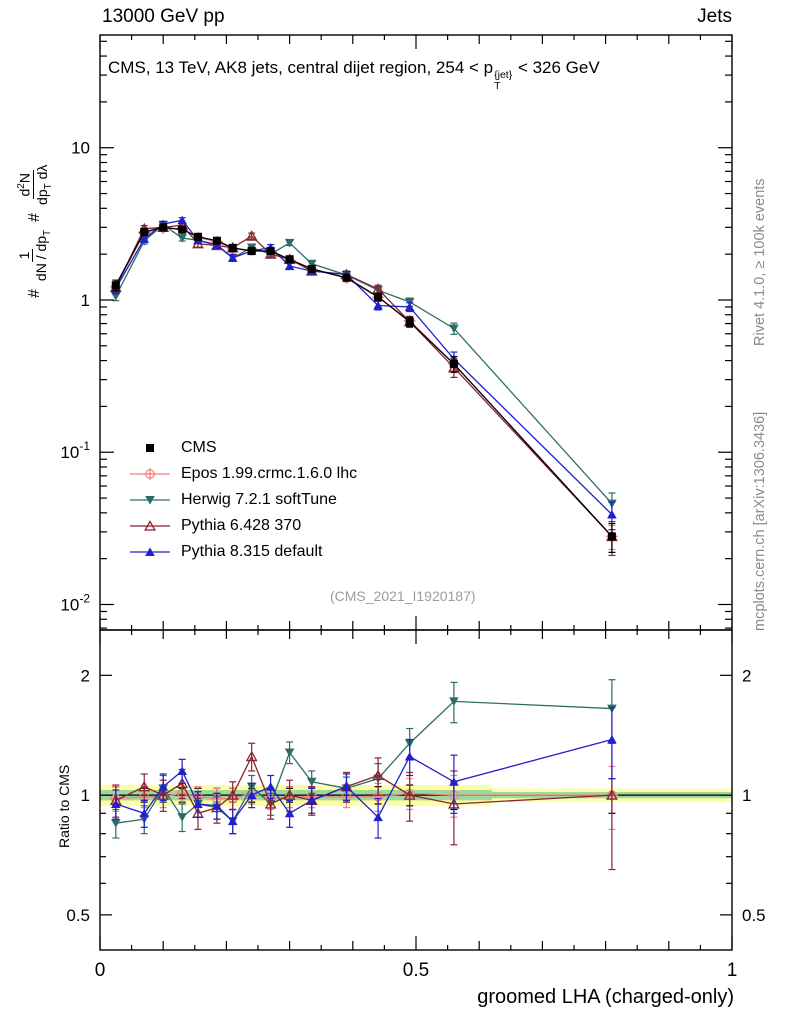 This screenshot has height=1024, width=786. I want to click on legend-label: Epos 1.99.crmc.1.6.0 lhc, so click(269, 473).